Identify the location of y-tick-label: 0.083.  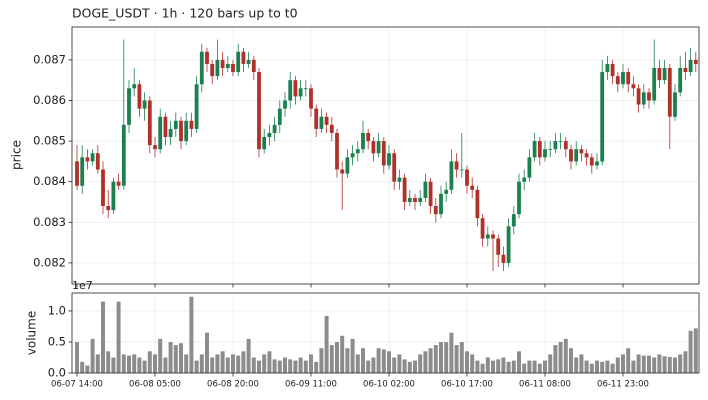
(49, 222).